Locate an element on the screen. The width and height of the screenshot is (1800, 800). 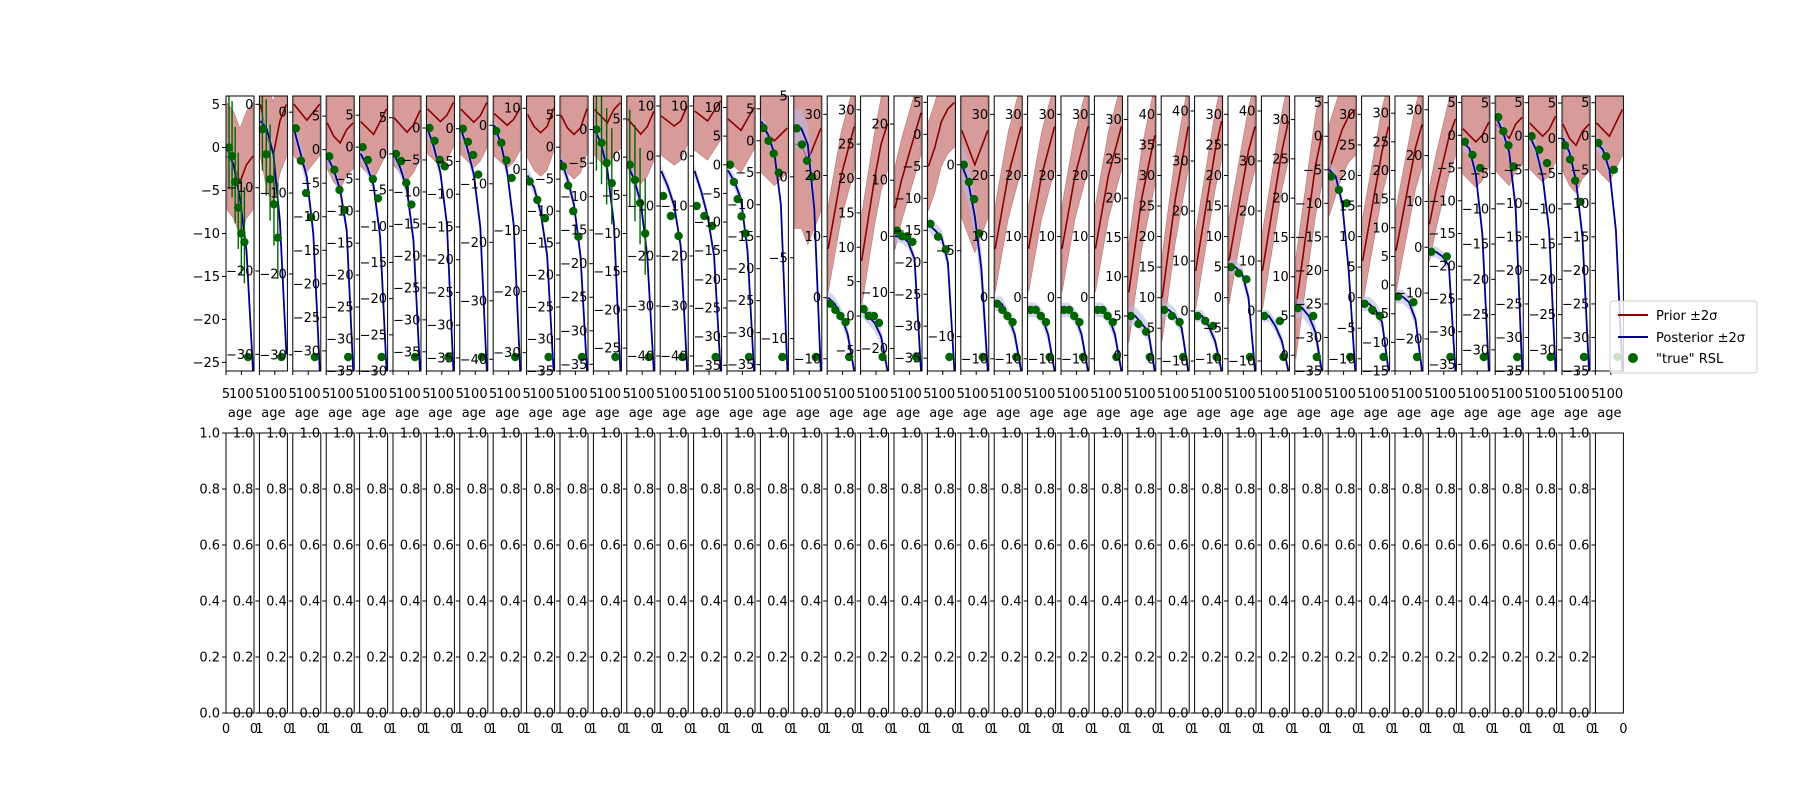
y-tick-label: −35 is located at coordinates (1575, 372).